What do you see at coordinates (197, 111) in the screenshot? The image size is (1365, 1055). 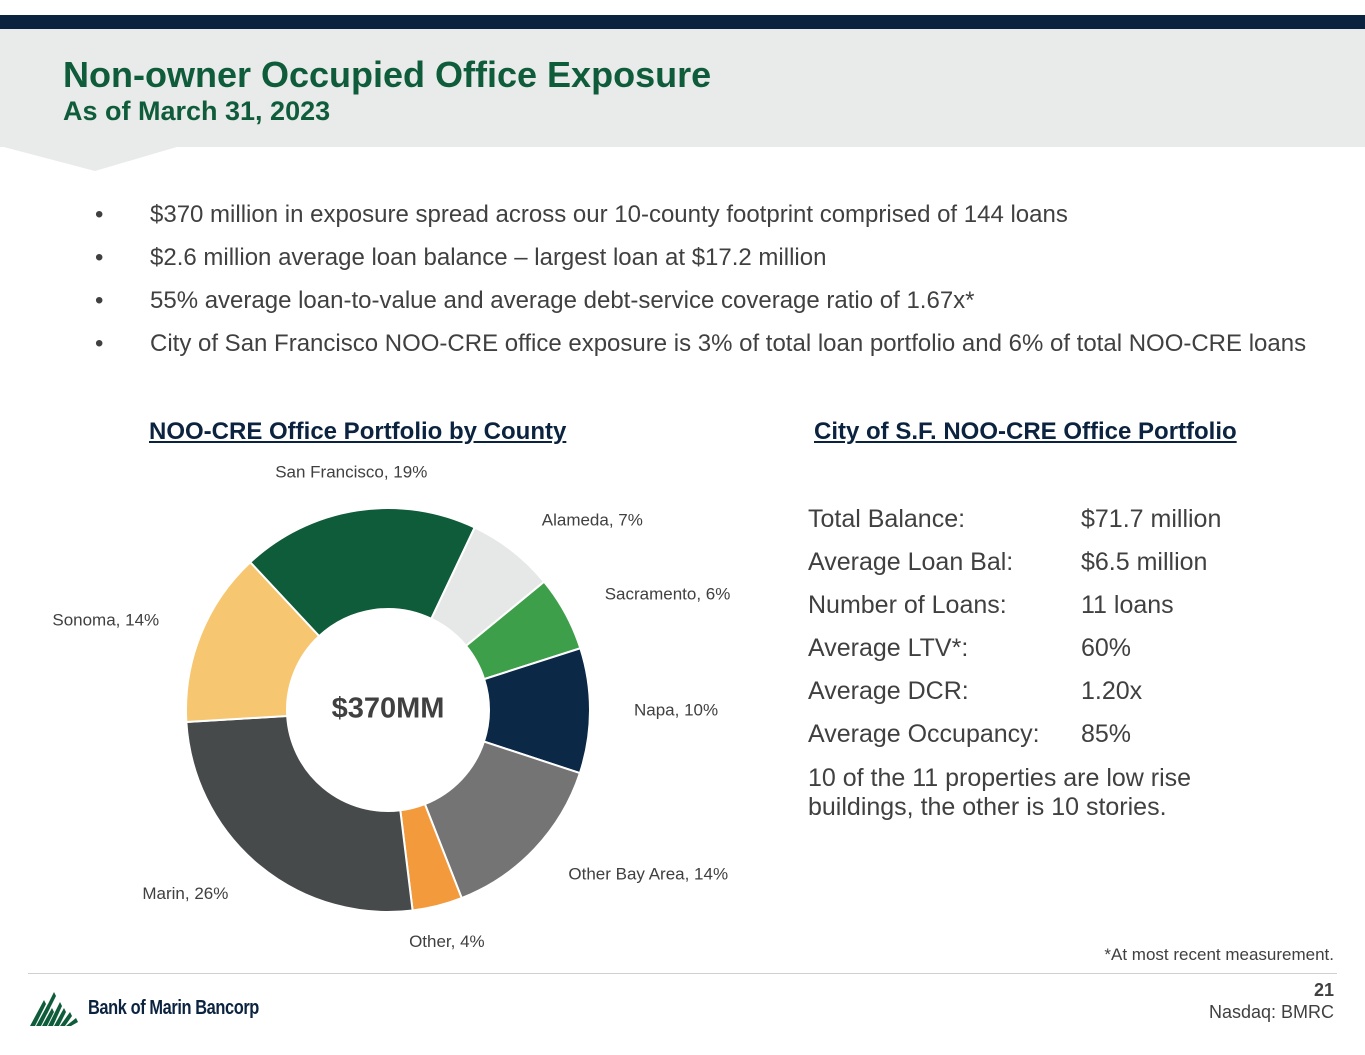 I see `page-subtitle: As of March 31, 2023` at bounding box center [197, 111].